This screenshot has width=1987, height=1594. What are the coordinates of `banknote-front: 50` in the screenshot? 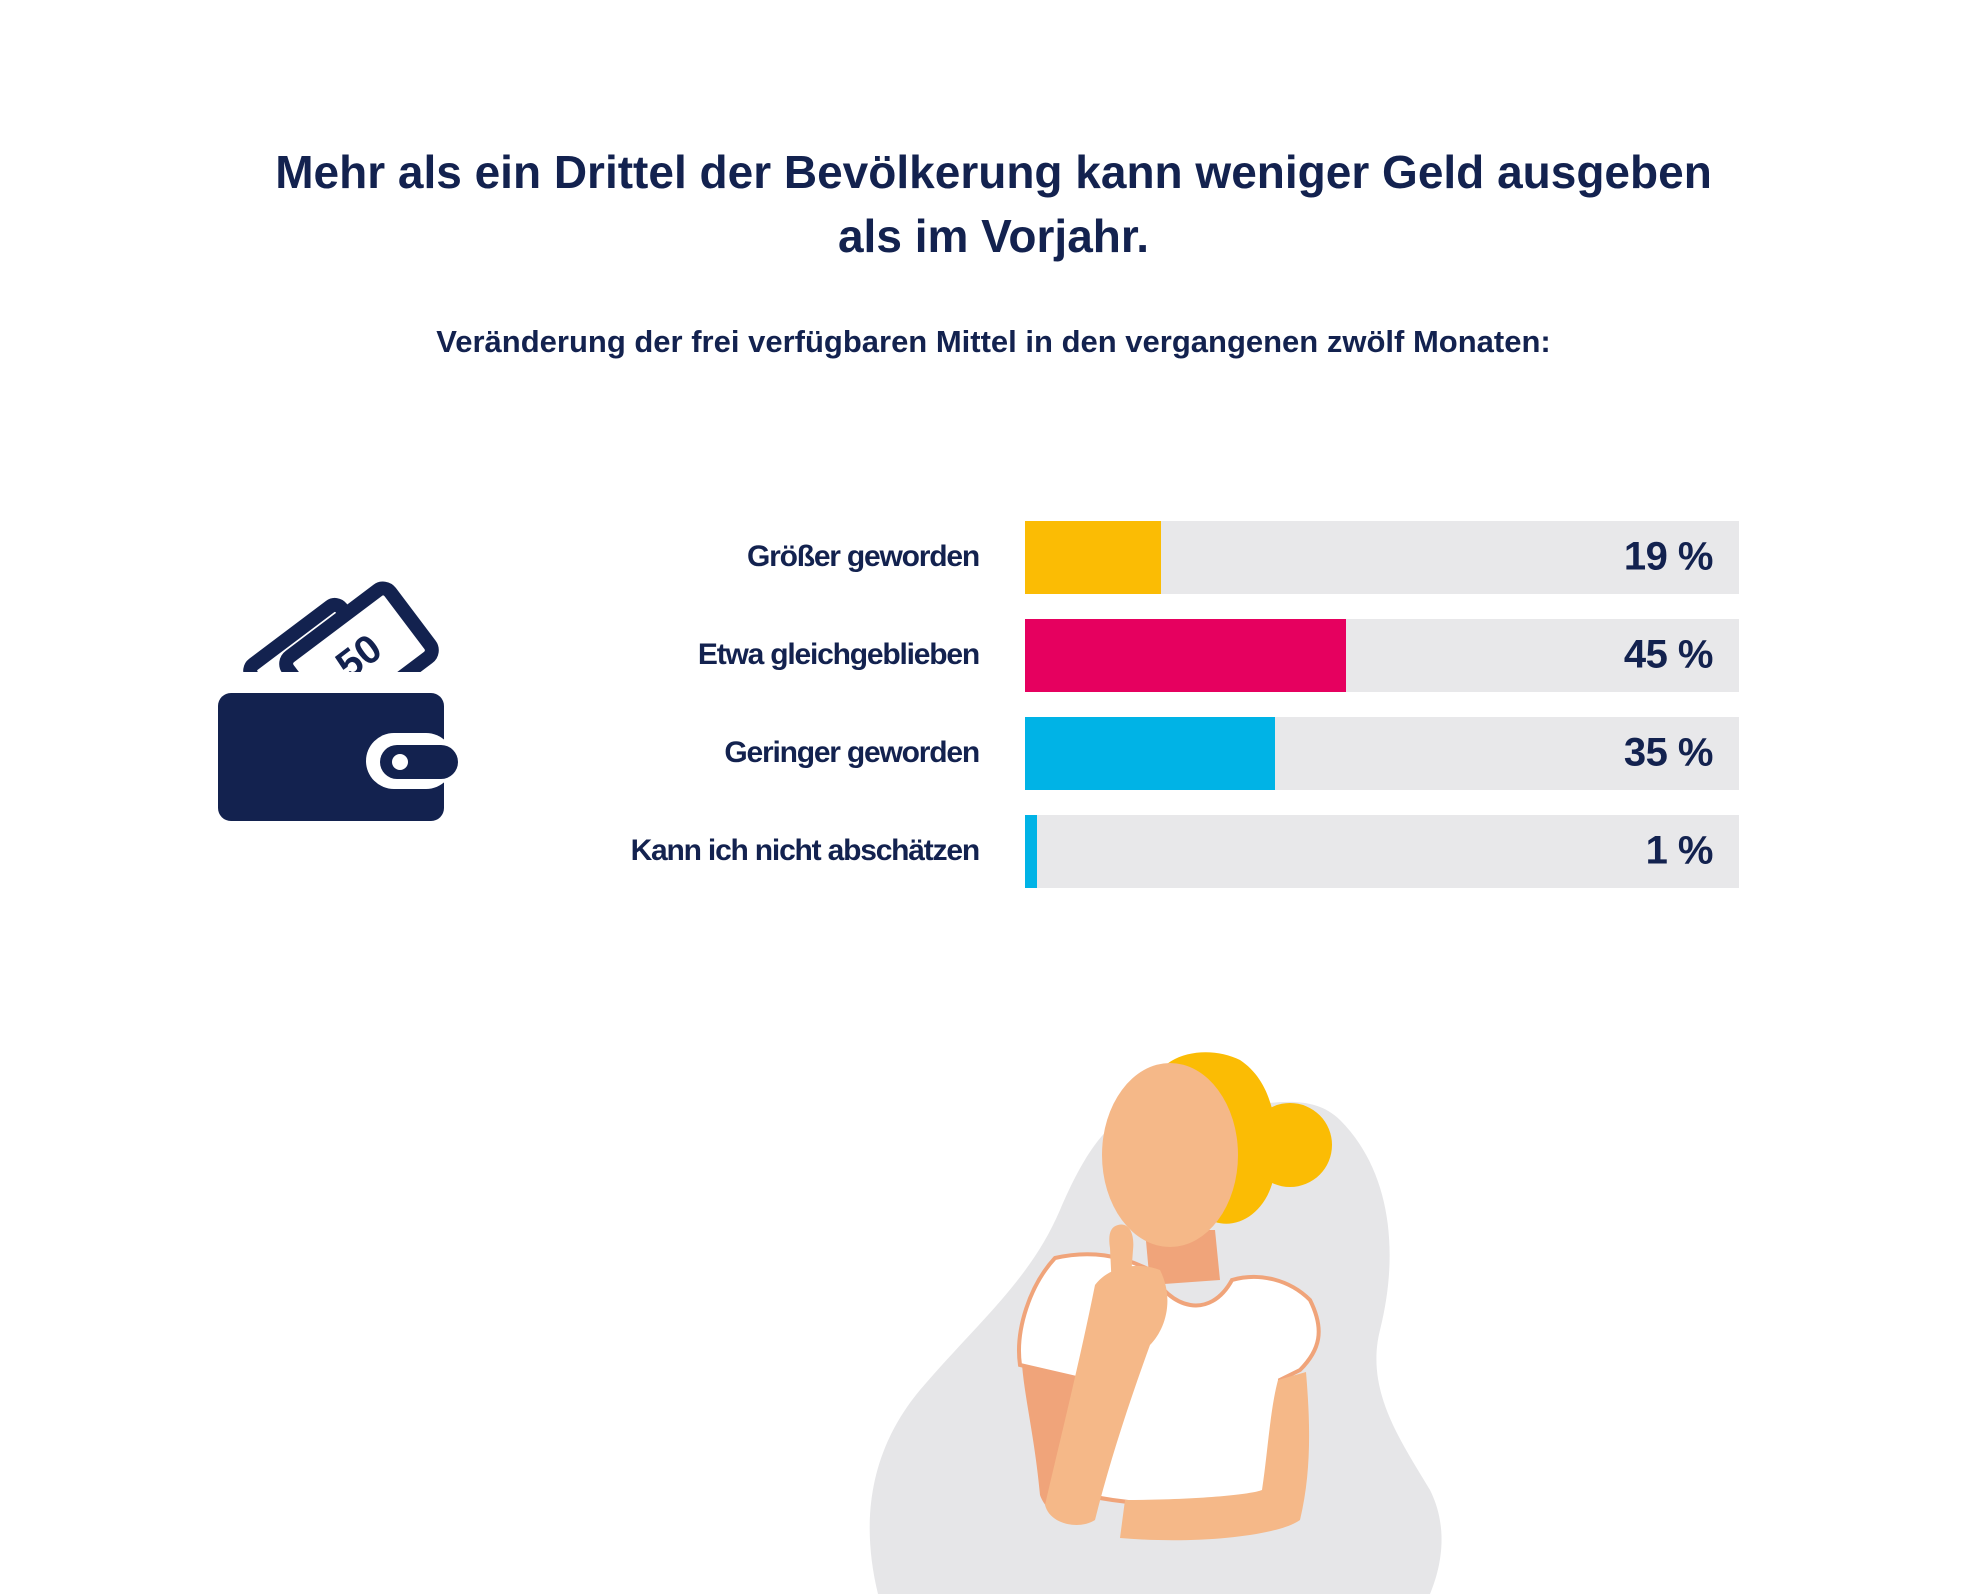 It's located at (359, 657).